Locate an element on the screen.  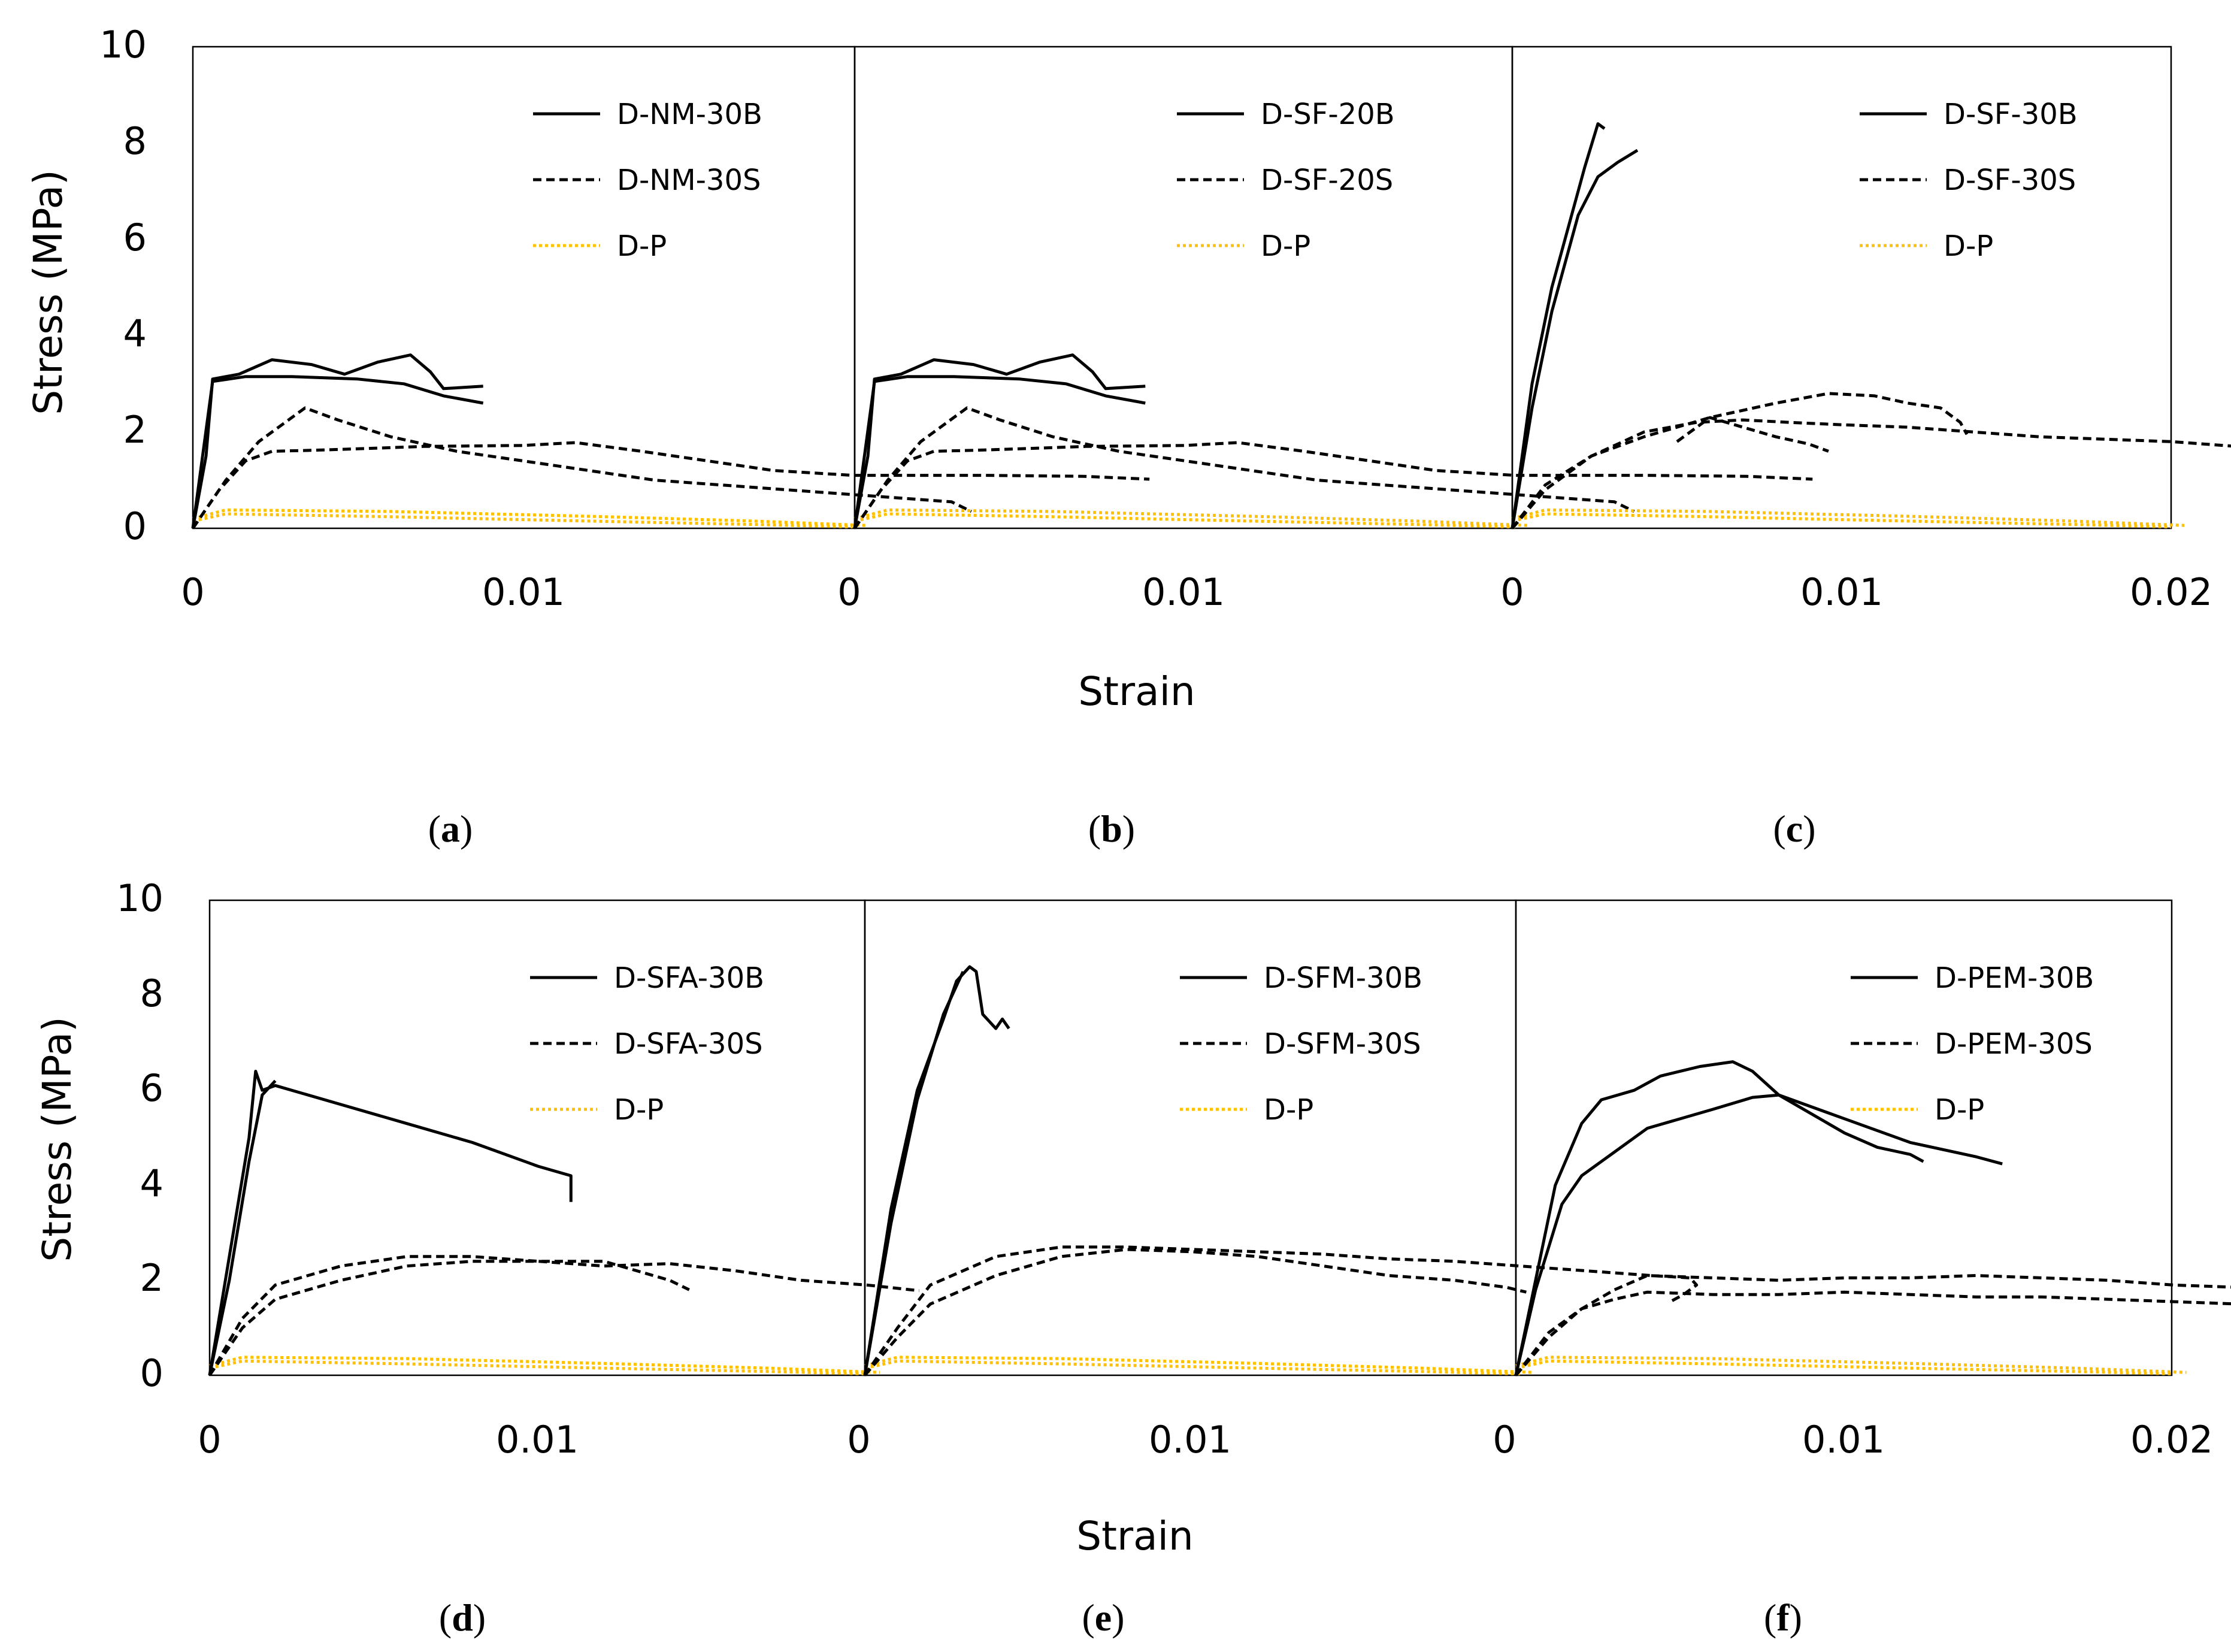
y-tick-r2-2: 2 is located at coordinates (152, 1278).